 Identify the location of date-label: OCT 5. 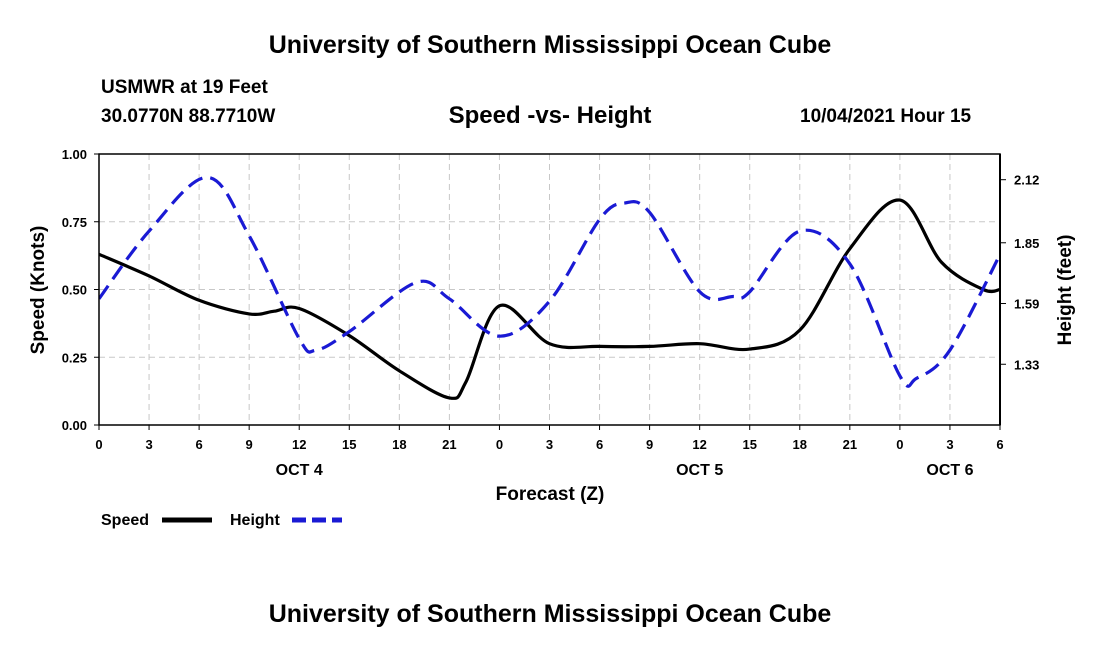
(699, 470).